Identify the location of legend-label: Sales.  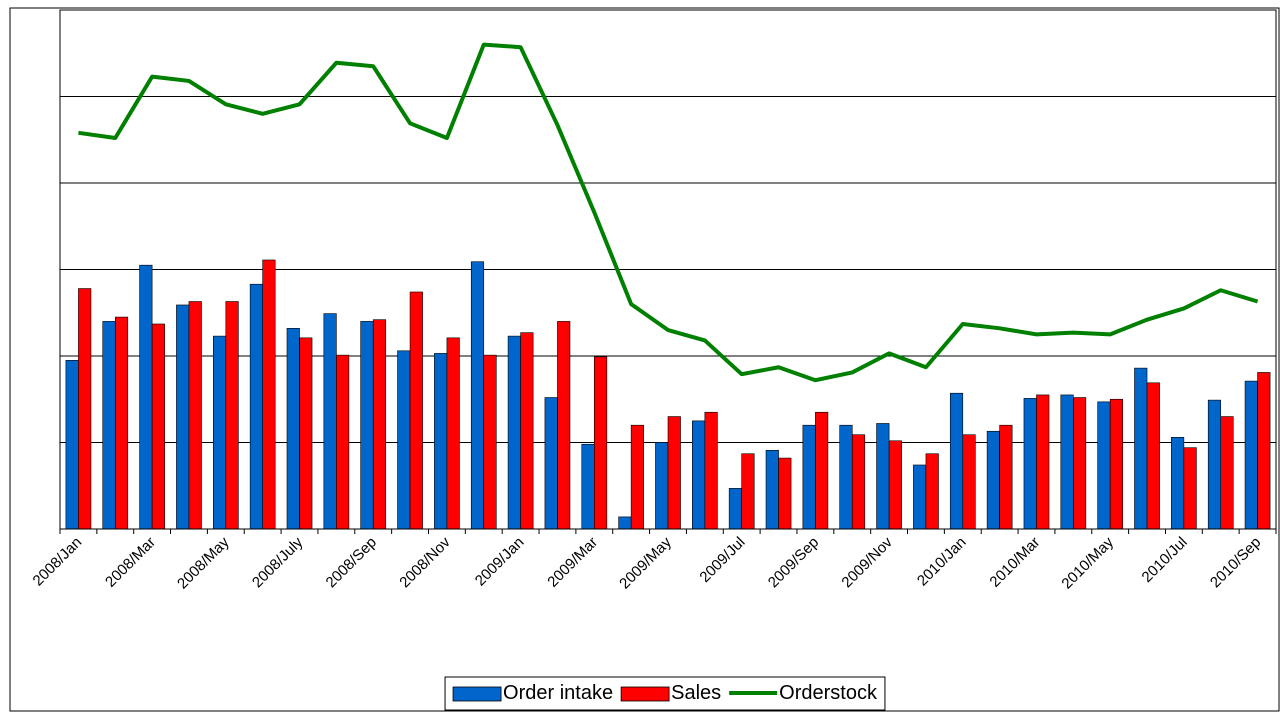
(696, 693).